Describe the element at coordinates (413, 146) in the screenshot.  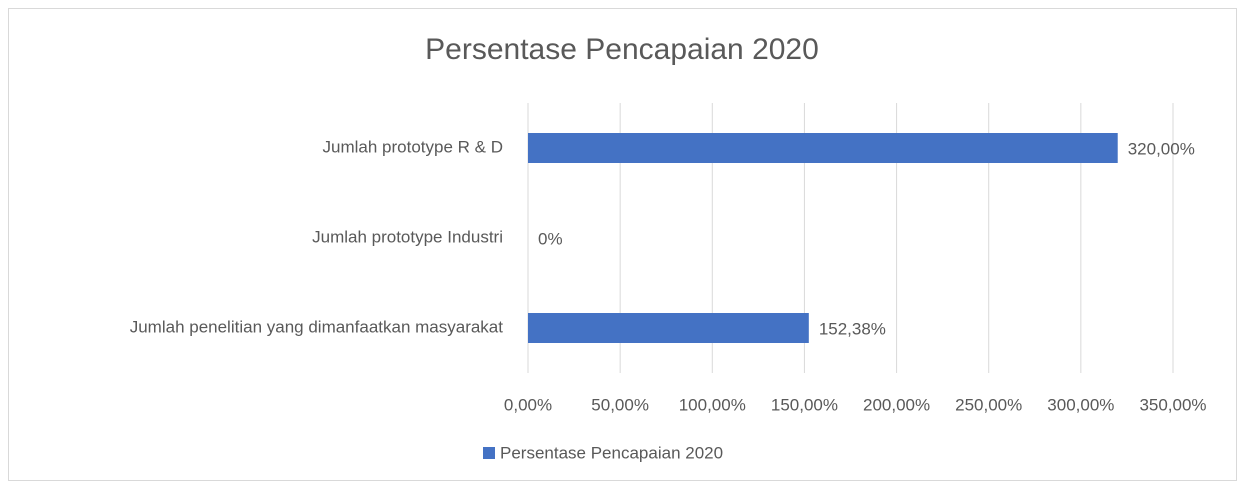
I see `y-tick-label: Jumlah prototype R & D` at that location.